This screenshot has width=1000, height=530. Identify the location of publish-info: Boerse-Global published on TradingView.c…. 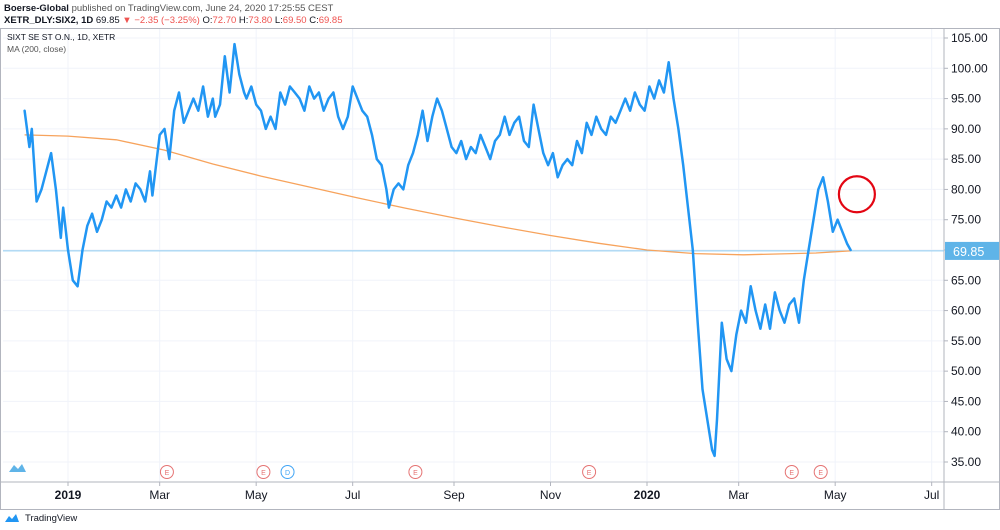
(168, 8).